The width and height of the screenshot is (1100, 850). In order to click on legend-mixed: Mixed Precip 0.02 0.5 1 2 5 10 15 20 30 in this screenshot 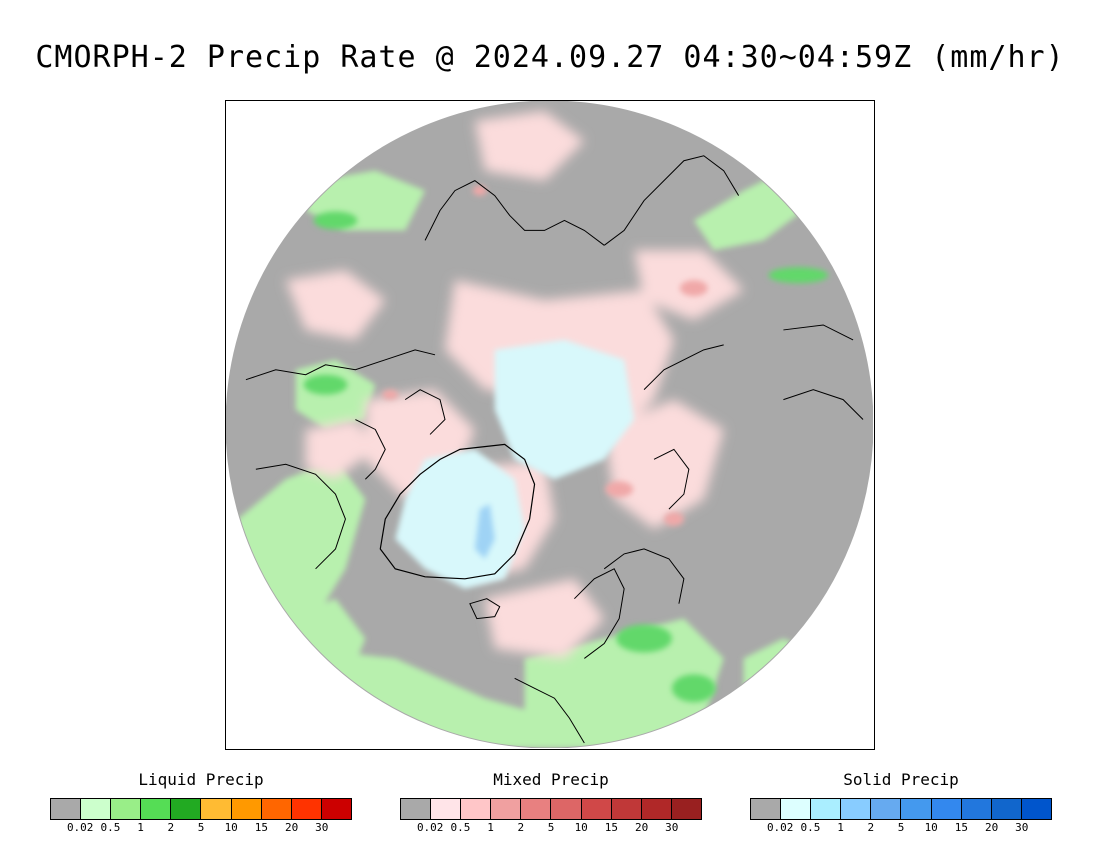, I will do `click(551, 802)`.